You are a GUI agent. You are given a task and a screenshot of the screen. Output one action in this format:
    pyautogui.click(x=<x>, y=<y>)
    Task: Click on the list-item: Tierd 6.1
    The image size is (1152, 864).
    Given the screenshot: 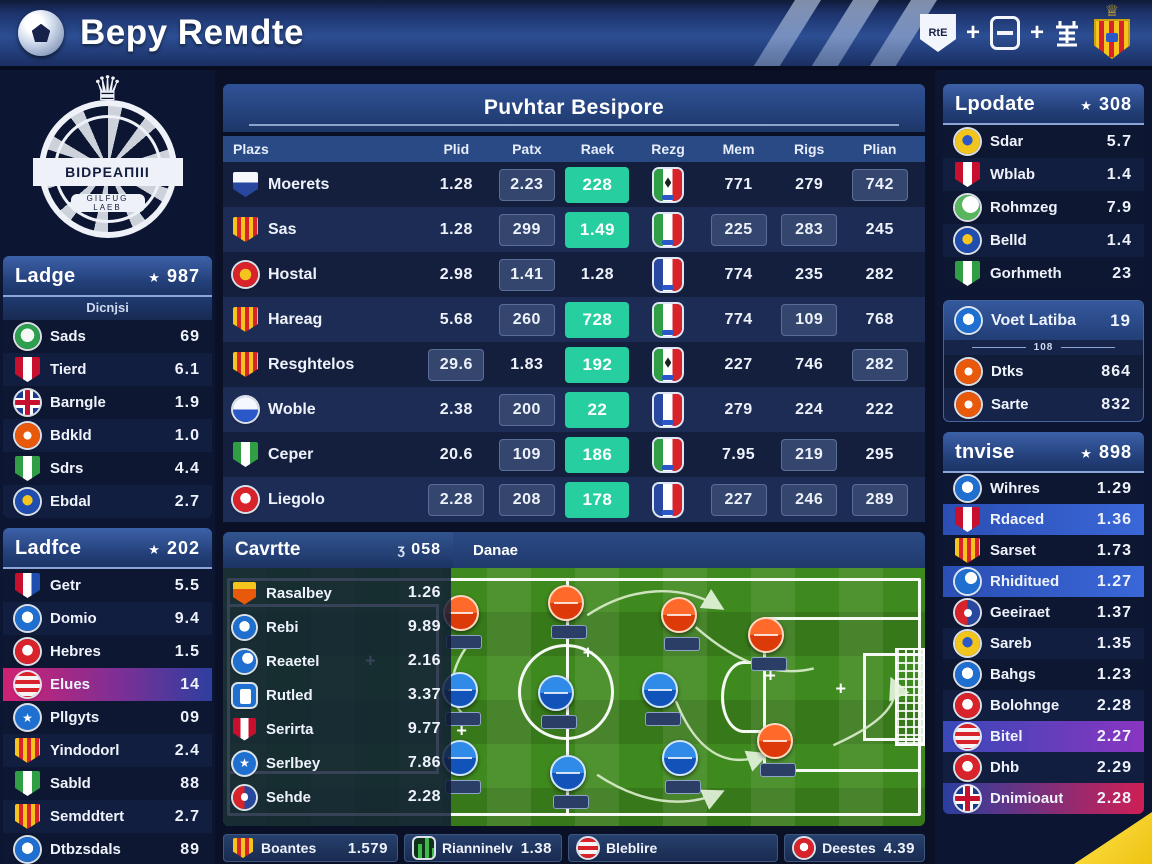 What is the action you would take?
    pyautogui.click(x=107, y=369)
    